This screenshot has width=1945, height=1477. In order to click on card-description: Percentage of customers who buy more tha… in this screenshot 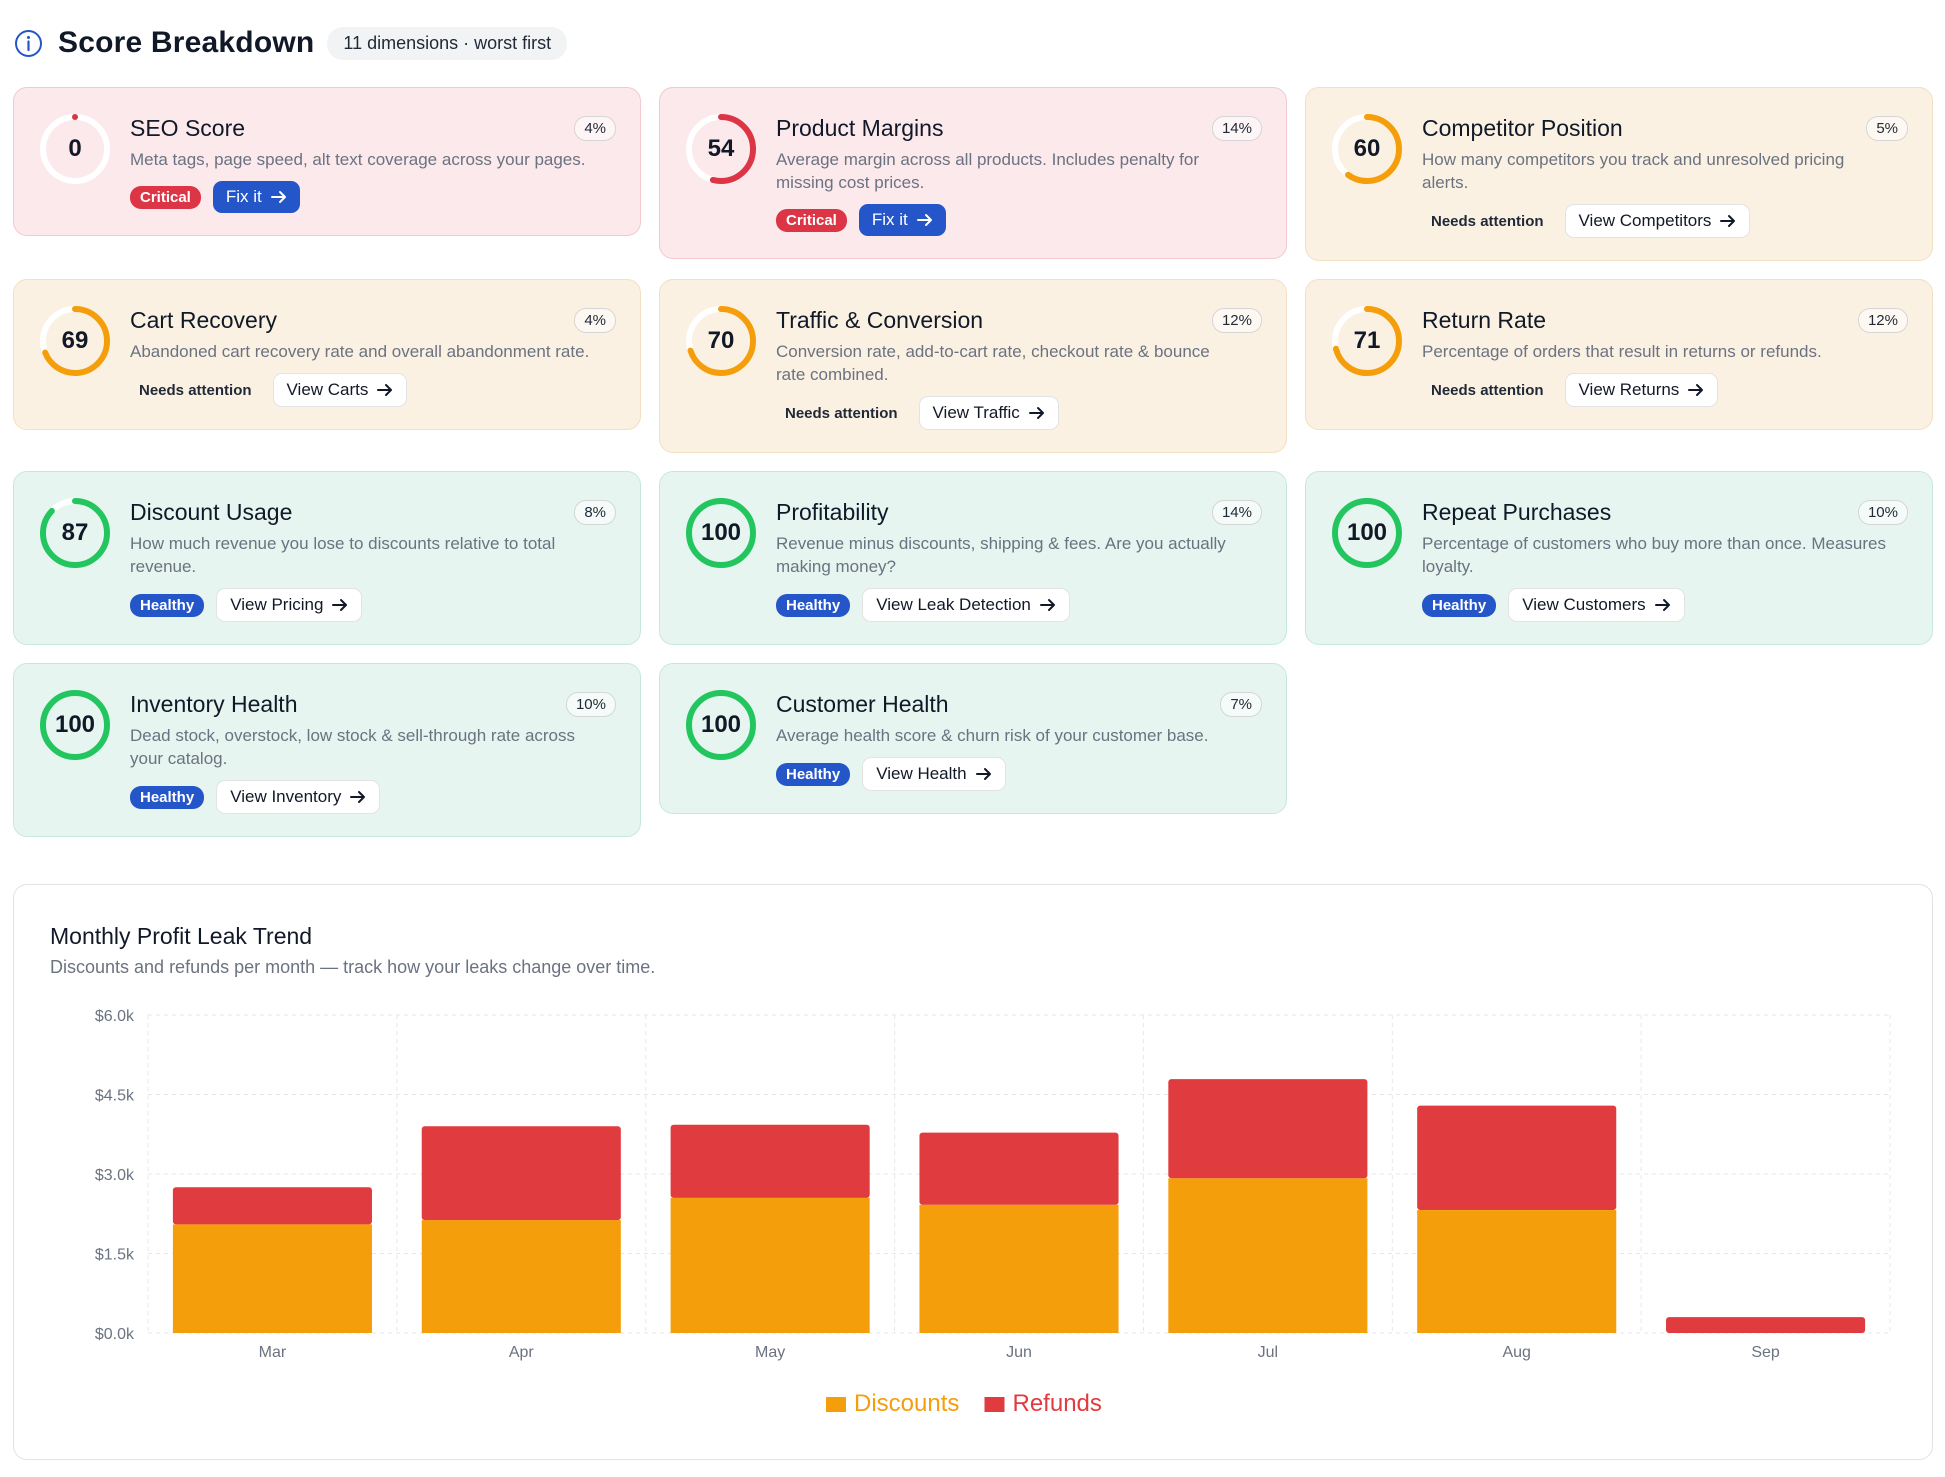, I will do `click(1654, 555)`.